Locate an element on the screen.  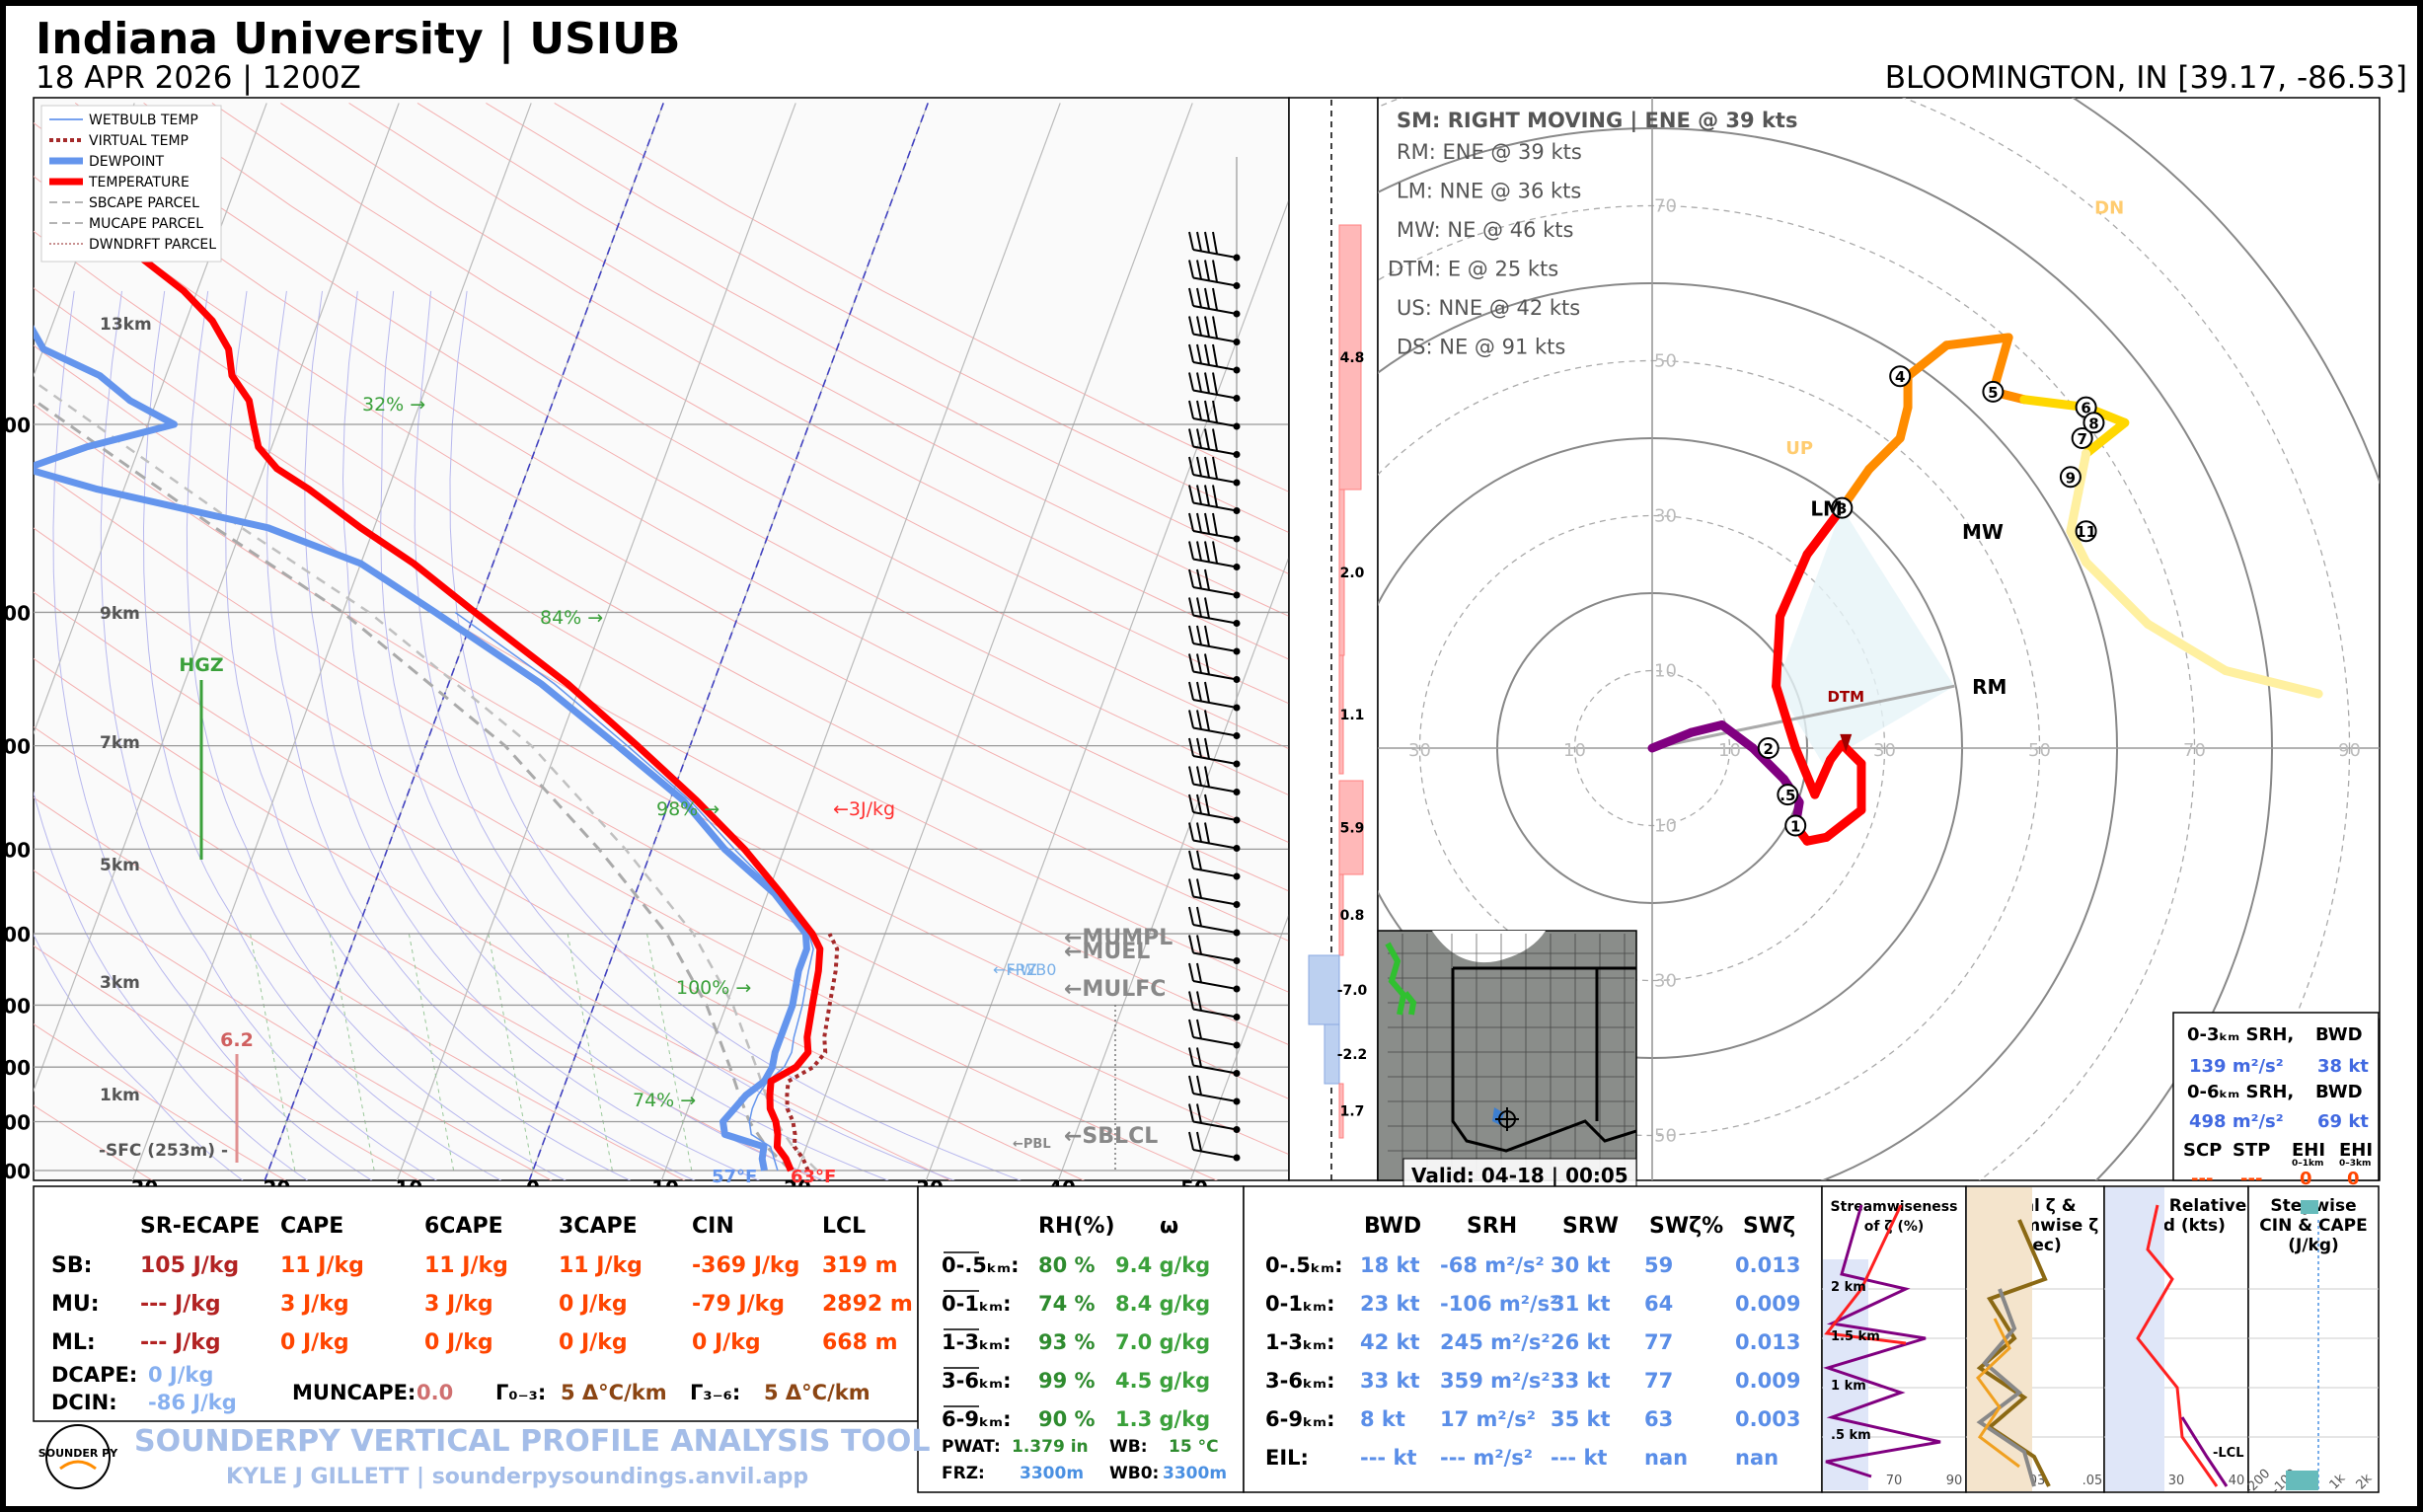
mini1-shade is located at coordinates (2000, 1339).